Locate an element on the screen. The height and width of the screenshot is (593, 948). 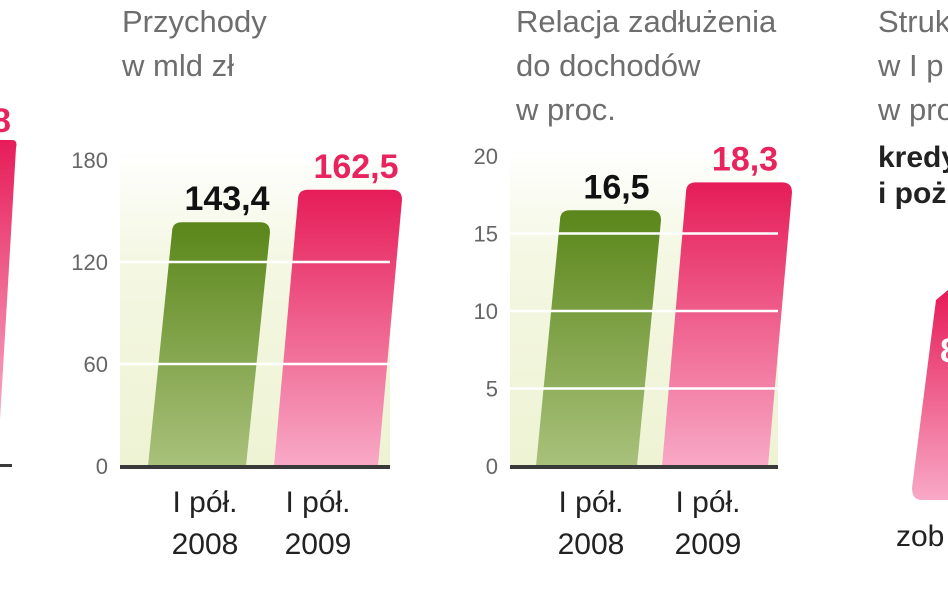
revenue-chart-title: Przychody w mld zł is located at coordinates (194, 44).